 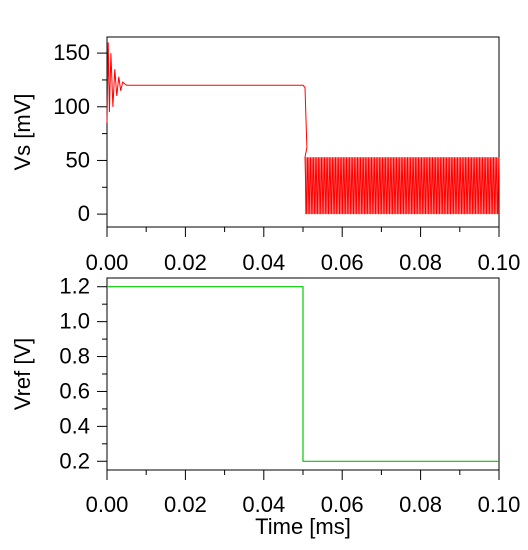 I want to click on y-tick-label: 50, so click(x=78, y=159).